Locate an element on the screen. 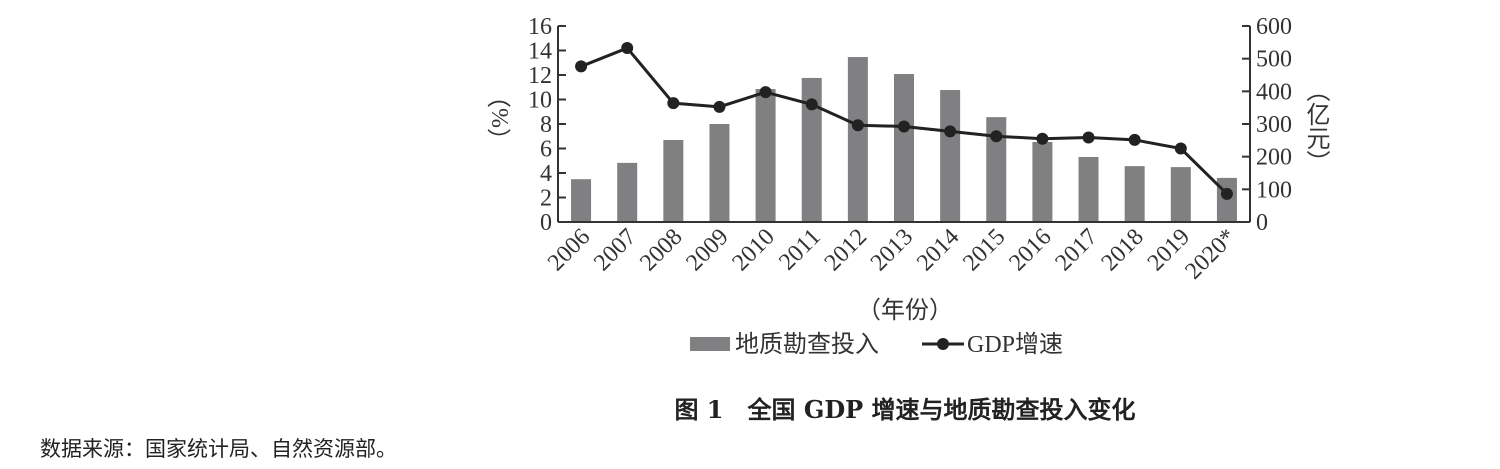 The height and width of the screenshot is (469, 1500). bar-2016 is located at coordinates (1042, 181).